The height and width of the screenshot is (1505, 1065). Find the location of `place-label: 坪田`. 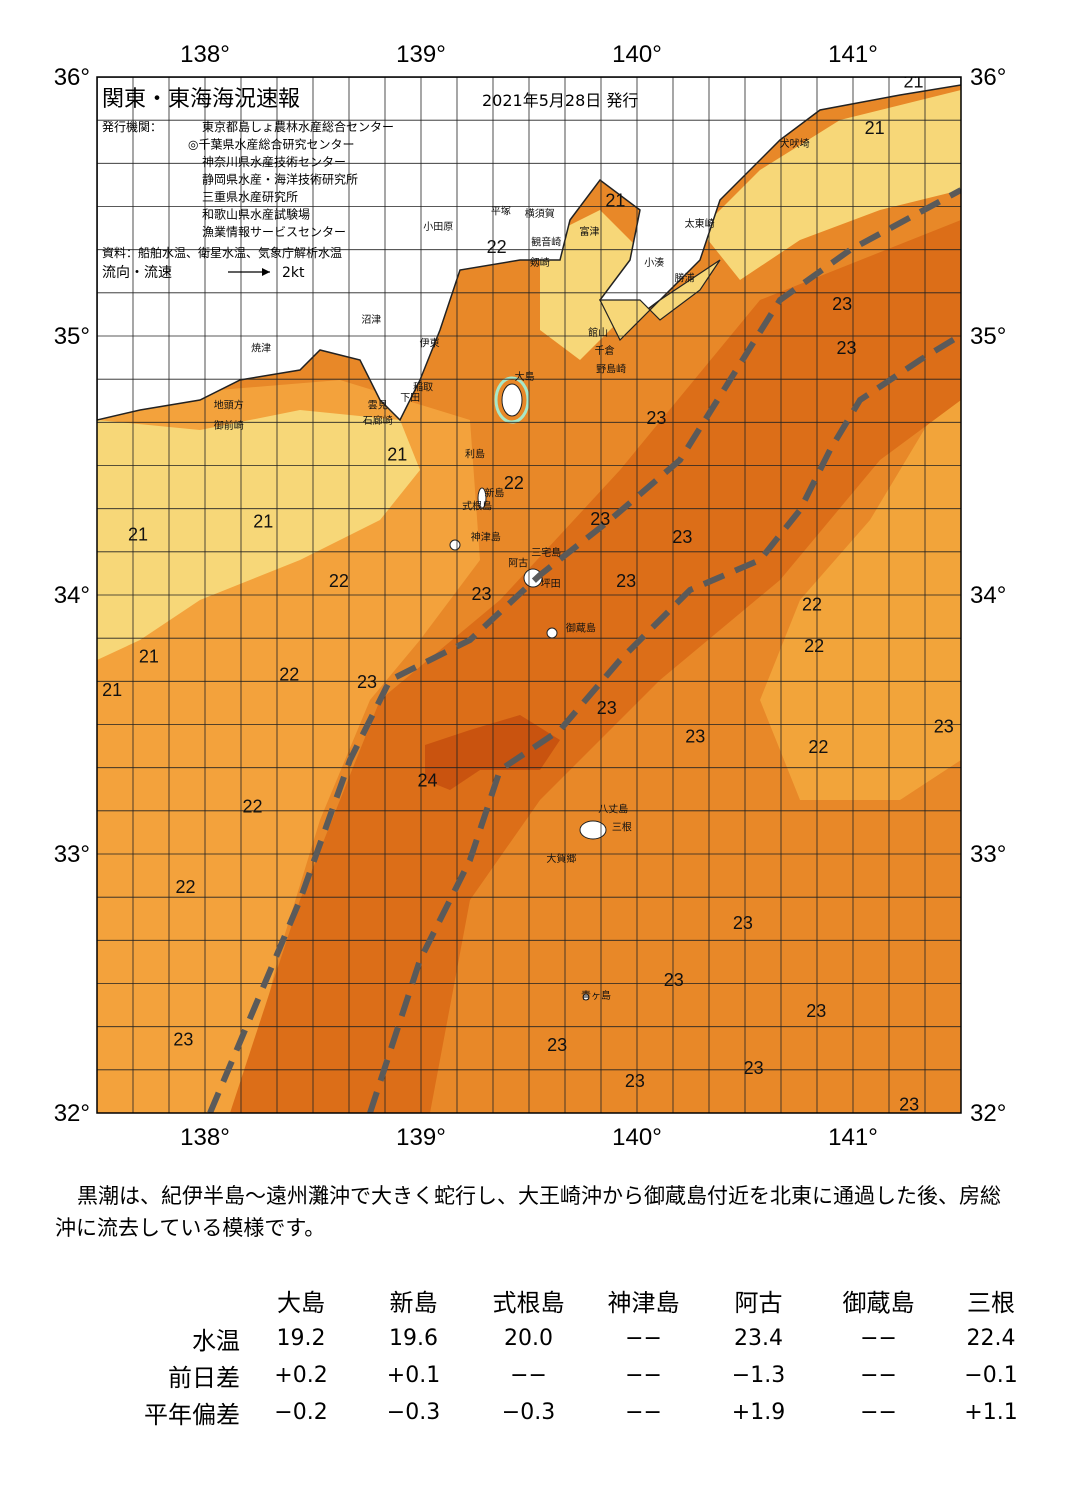

place-label: 坪田 is located at coordinates (551, 583).